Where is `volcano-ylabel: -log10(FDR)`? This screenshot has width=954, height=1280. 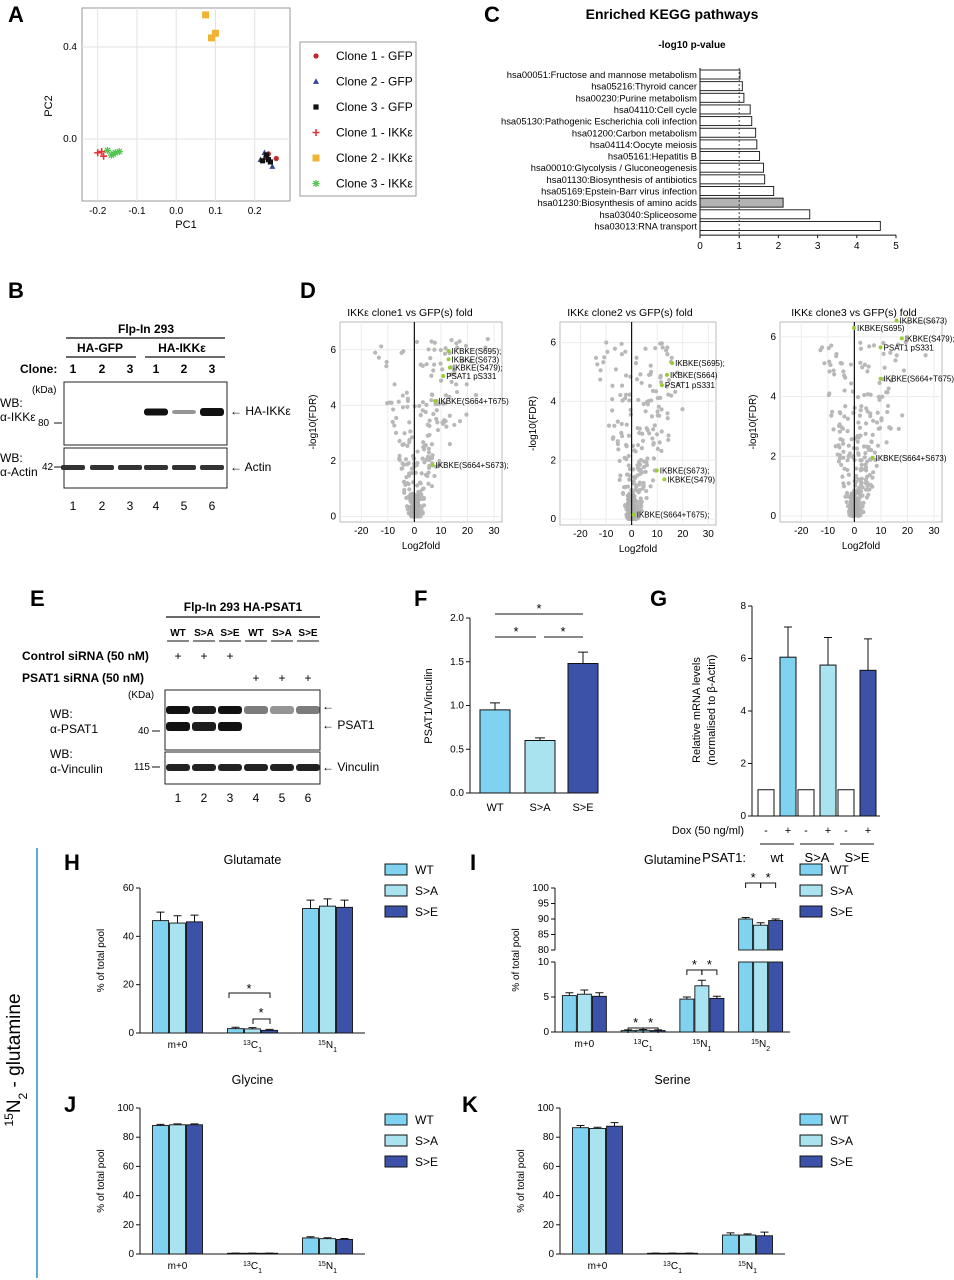
volcano-ylabel: -log10(FDR) is located at coordinates (533, 423).